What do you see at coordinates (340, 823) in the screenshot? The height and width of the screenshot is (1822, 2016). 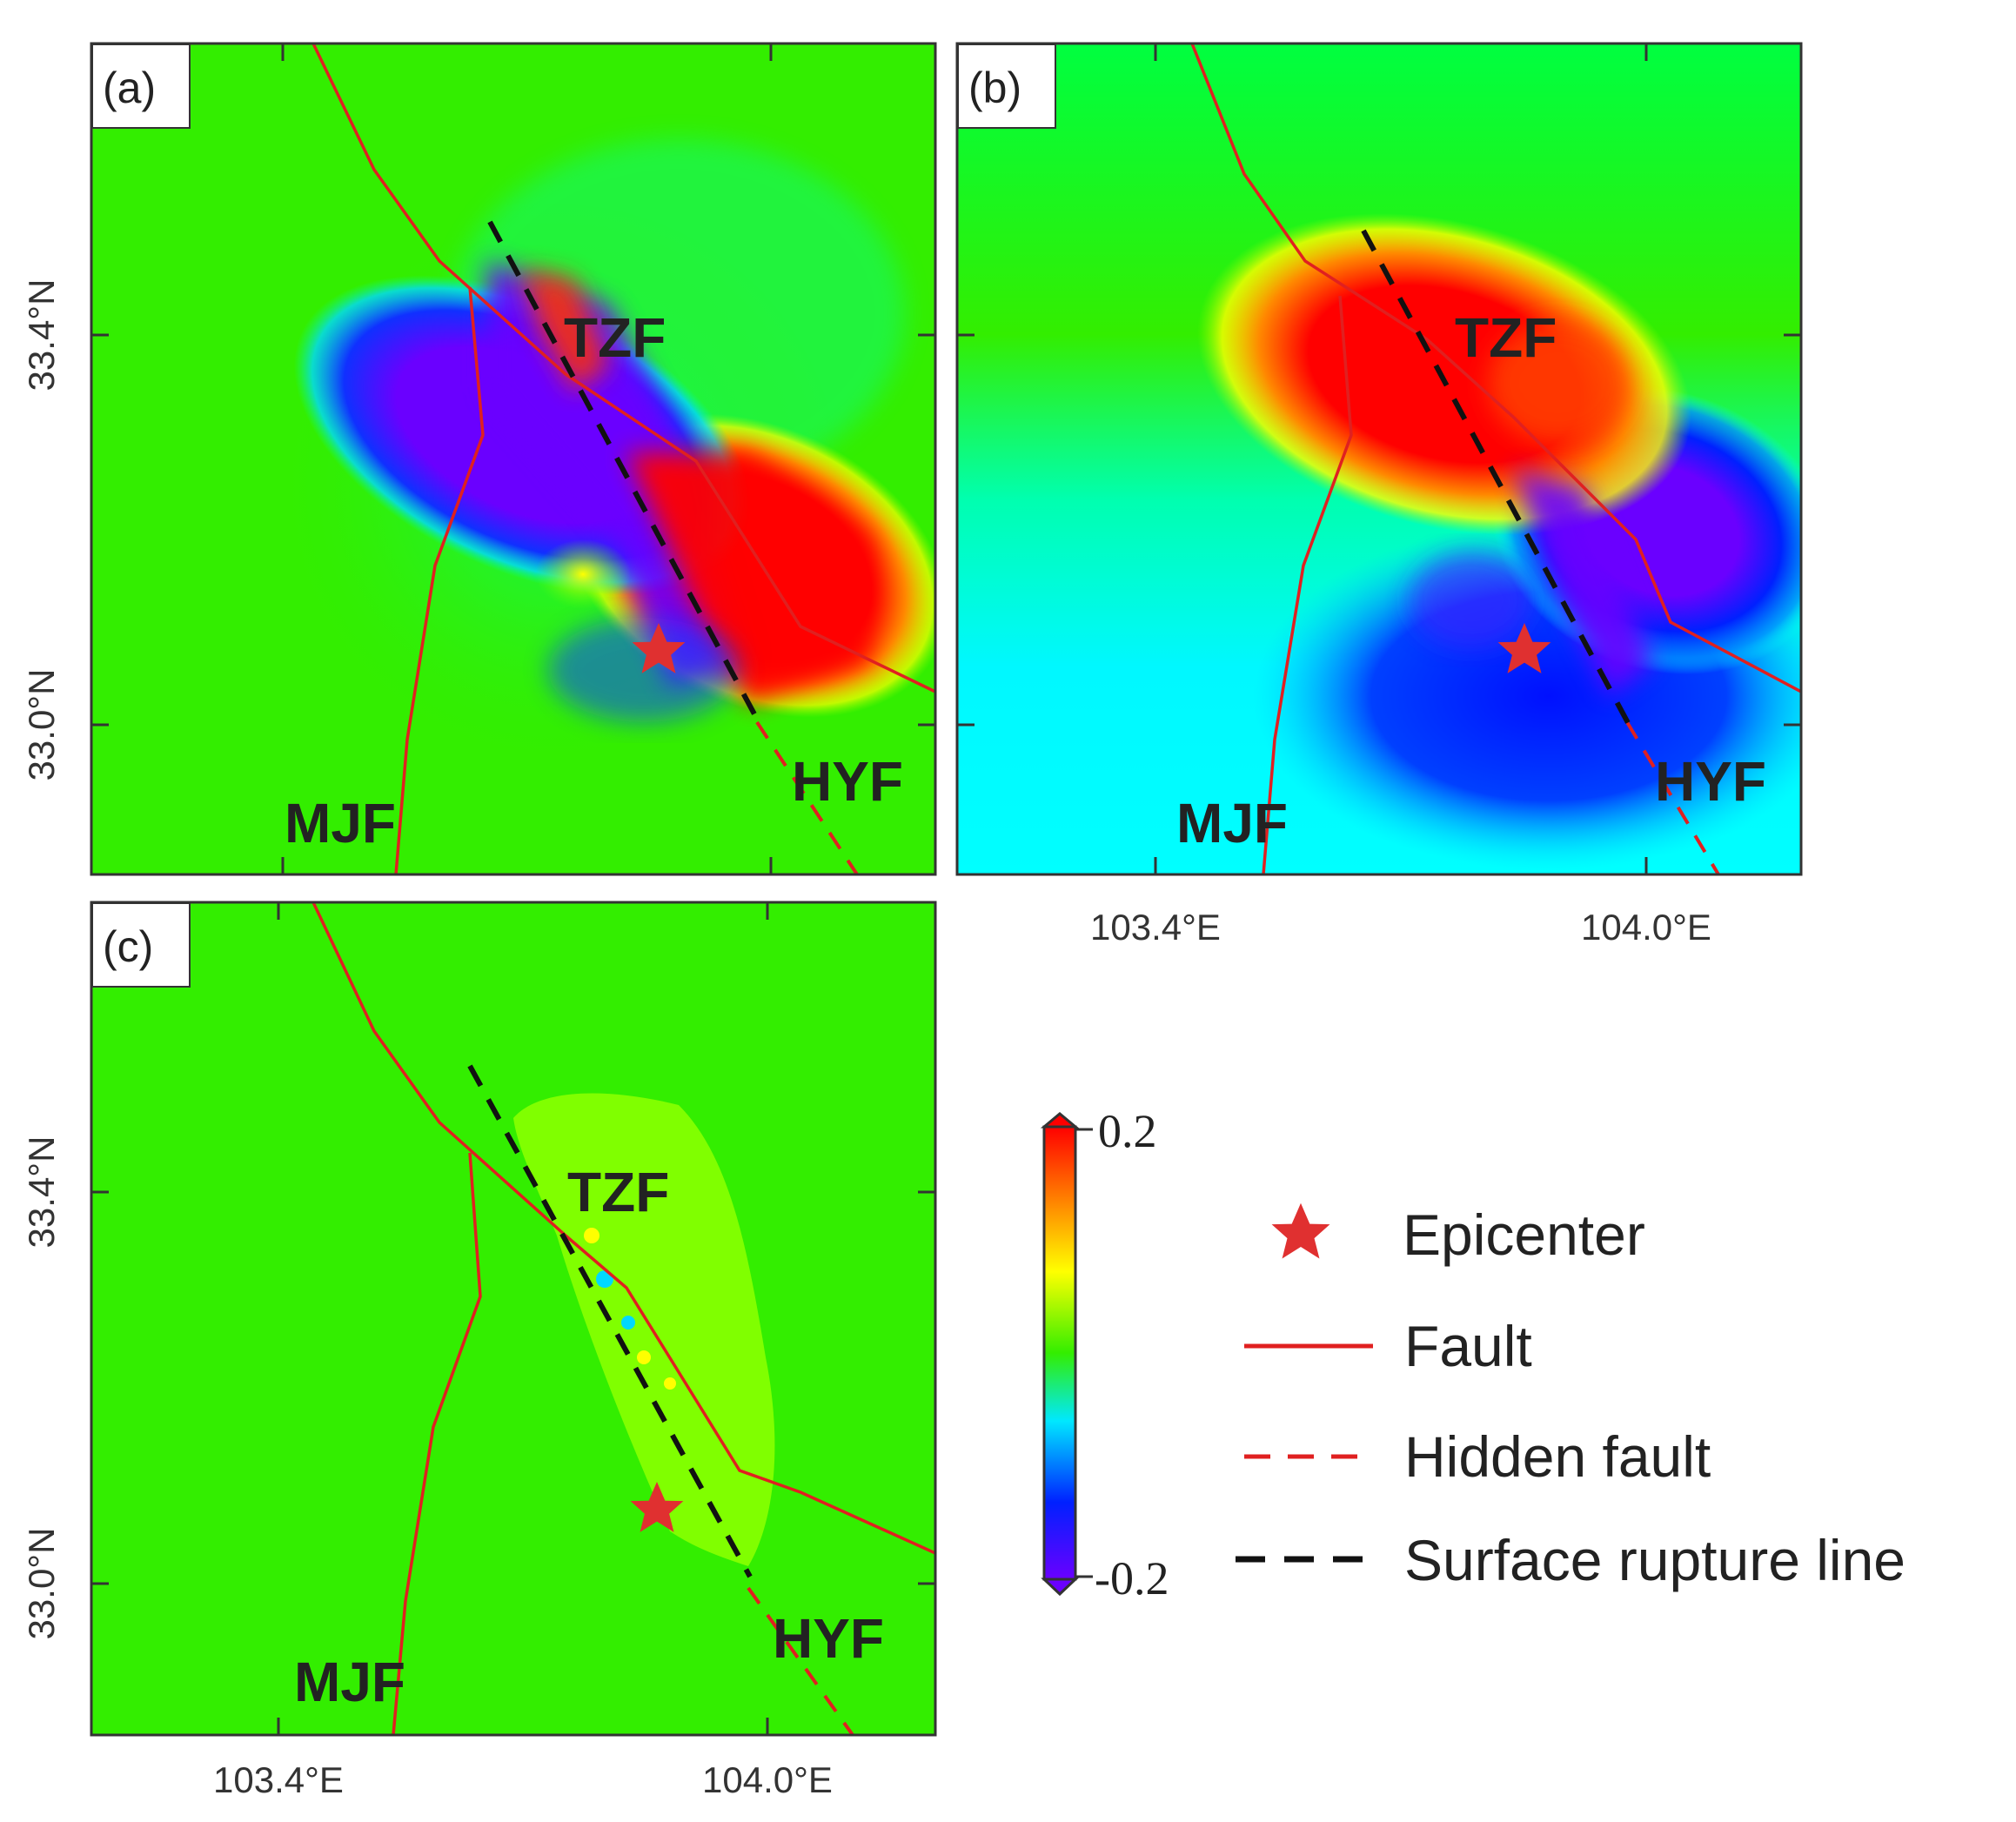 I see `panel-a-mjf-label: MJF` at bounding box center [340, 823].